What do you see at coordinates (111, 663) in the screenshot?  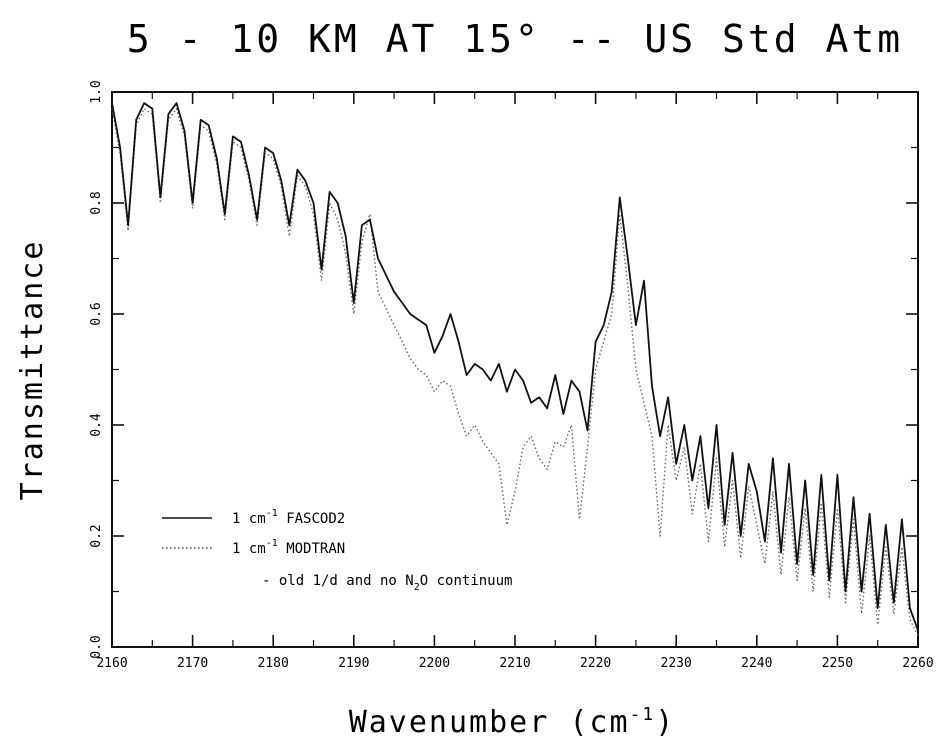 I see `x-tick-label: 2160` at bounding box center [111, 663].